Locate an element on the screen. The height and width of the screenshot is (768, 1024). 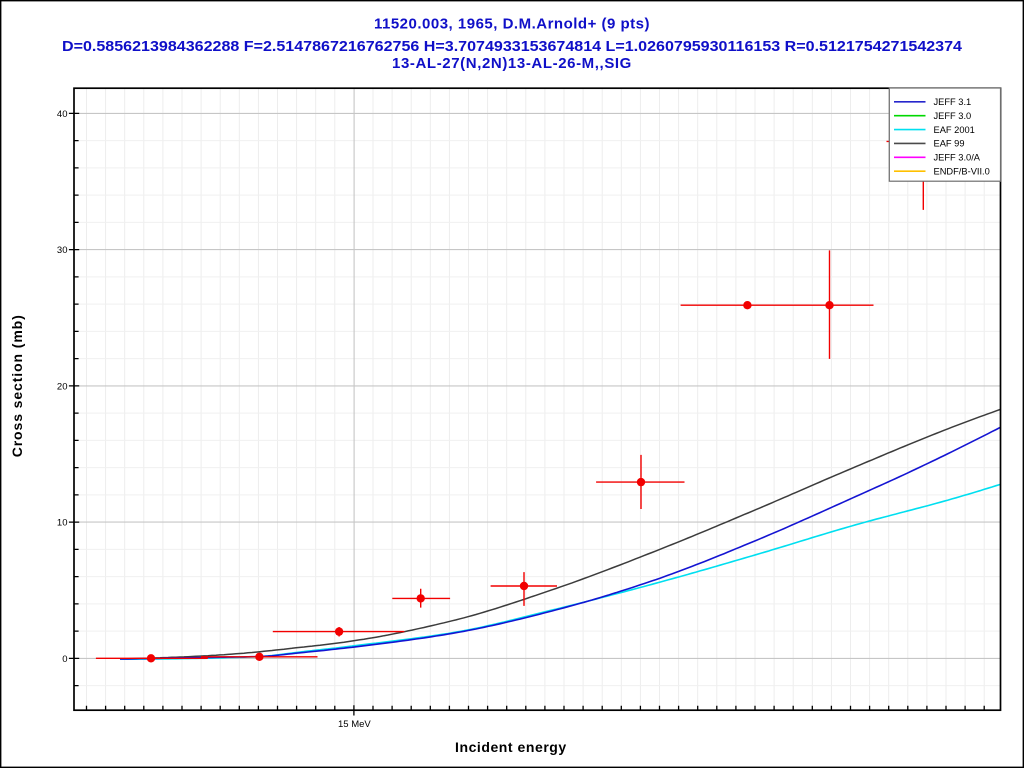
svg-text: JEFF 3.0/A is located at coordinates (957, 158).